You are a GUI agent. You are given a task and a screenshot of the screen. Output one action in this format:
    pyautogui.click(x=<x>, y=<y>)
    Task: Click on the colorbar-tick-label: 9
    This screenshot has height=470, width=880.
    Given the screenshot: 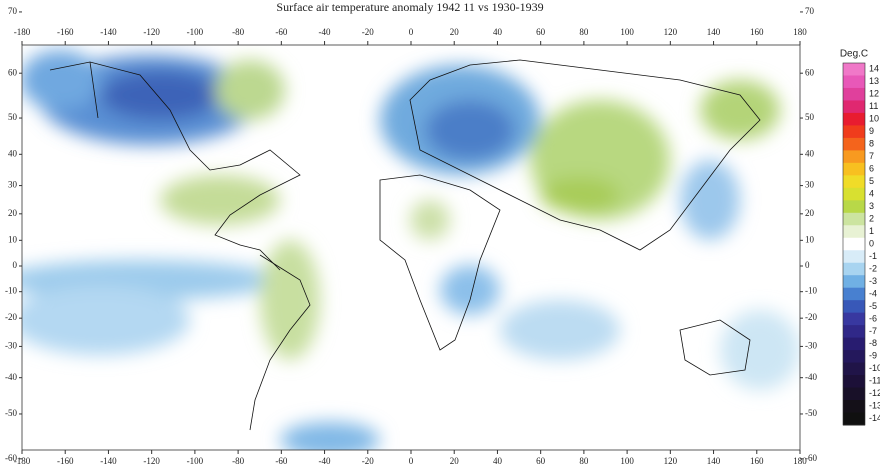 What is the action you would take?
    pyautogui.click(x=871, y=131)
    